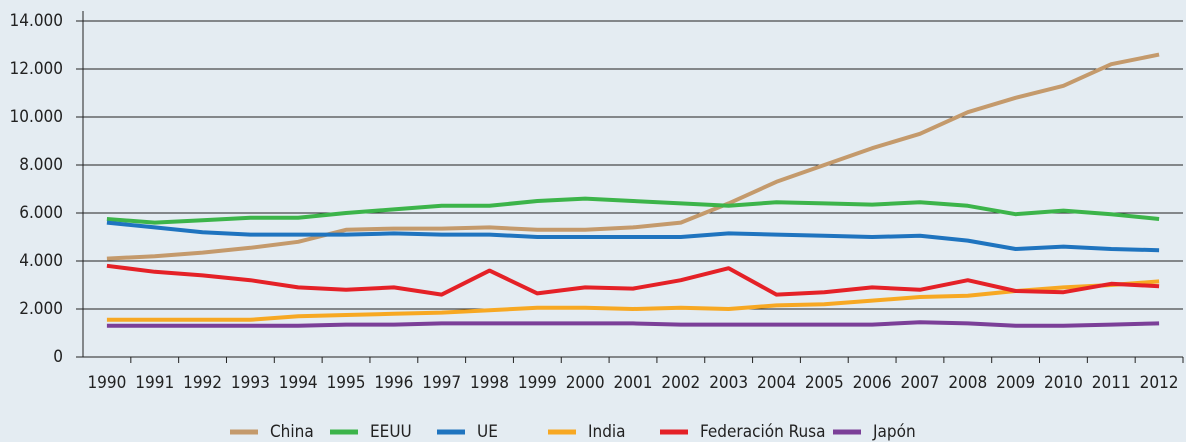  I want to click on x-tick-label: 2000, so click(585, 383).